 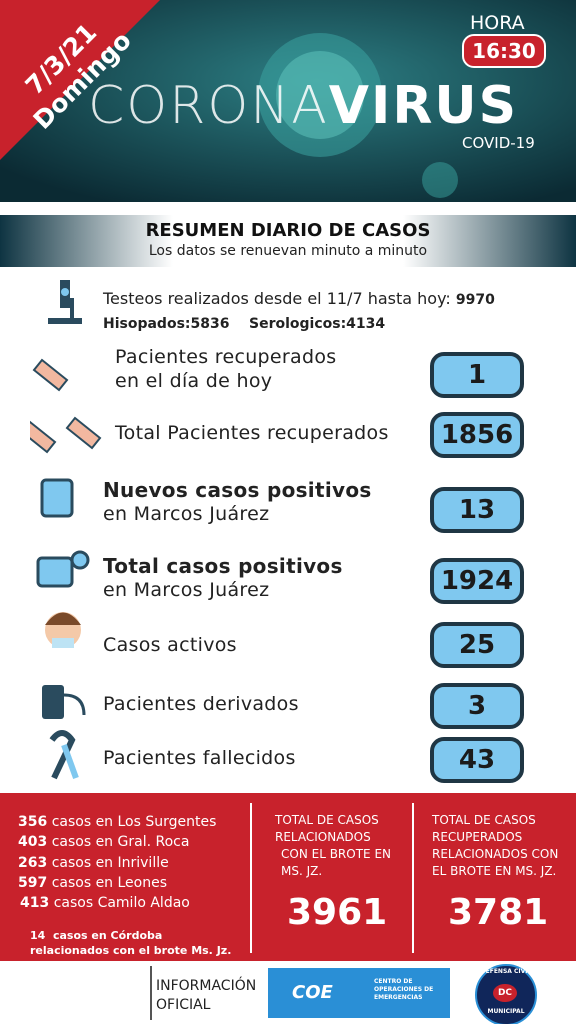 What do you see at coordinates (302, 871) in the screenshot?
I see `total-line: MS. JZ.` at bounding box center [302, 871].